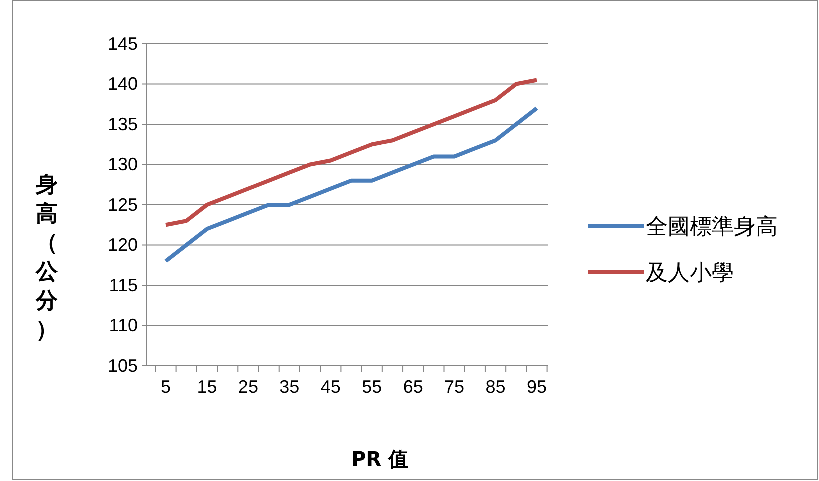 The width and height of the screenshot is (819, 481). What do you see at coordinates (351, 153) in the screenshot?
I see `line-series` at bounding box center [351, 153].